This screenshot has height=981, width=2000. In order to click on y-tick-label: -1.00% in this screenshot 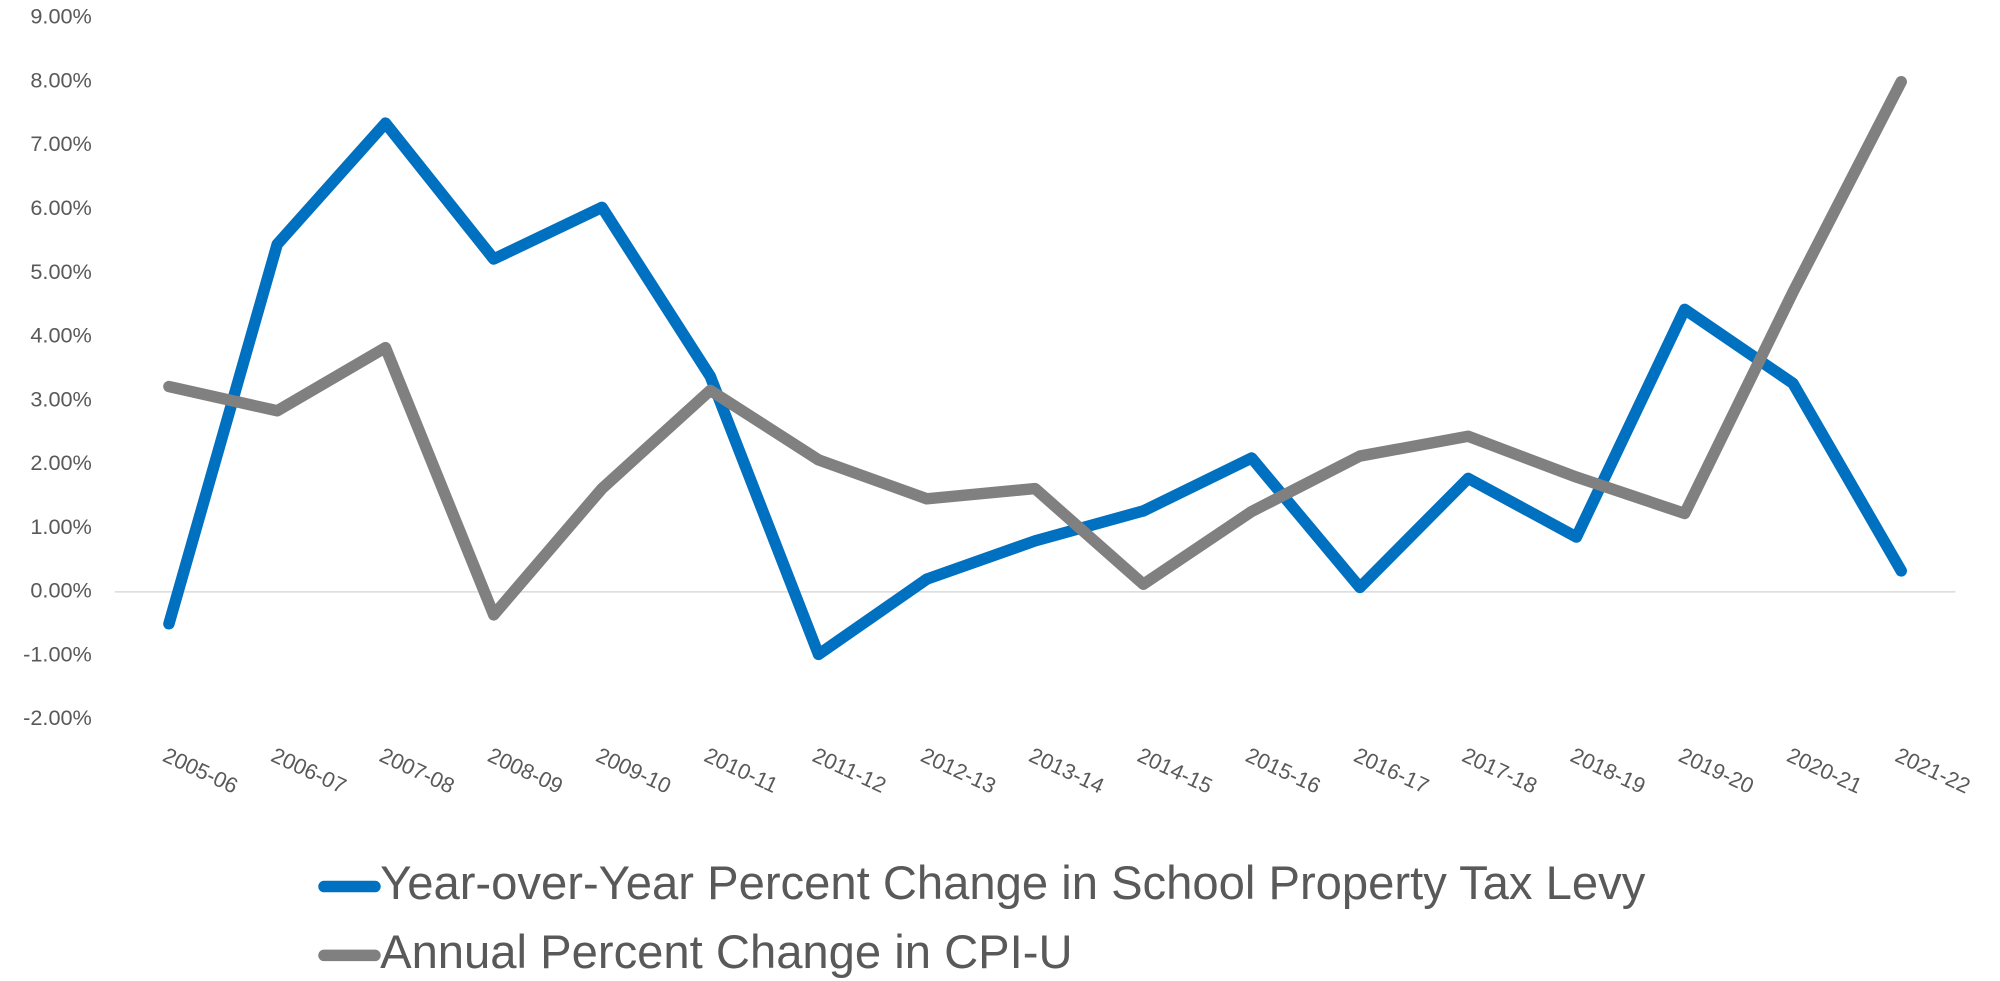, I will do `click(57, 653)`.